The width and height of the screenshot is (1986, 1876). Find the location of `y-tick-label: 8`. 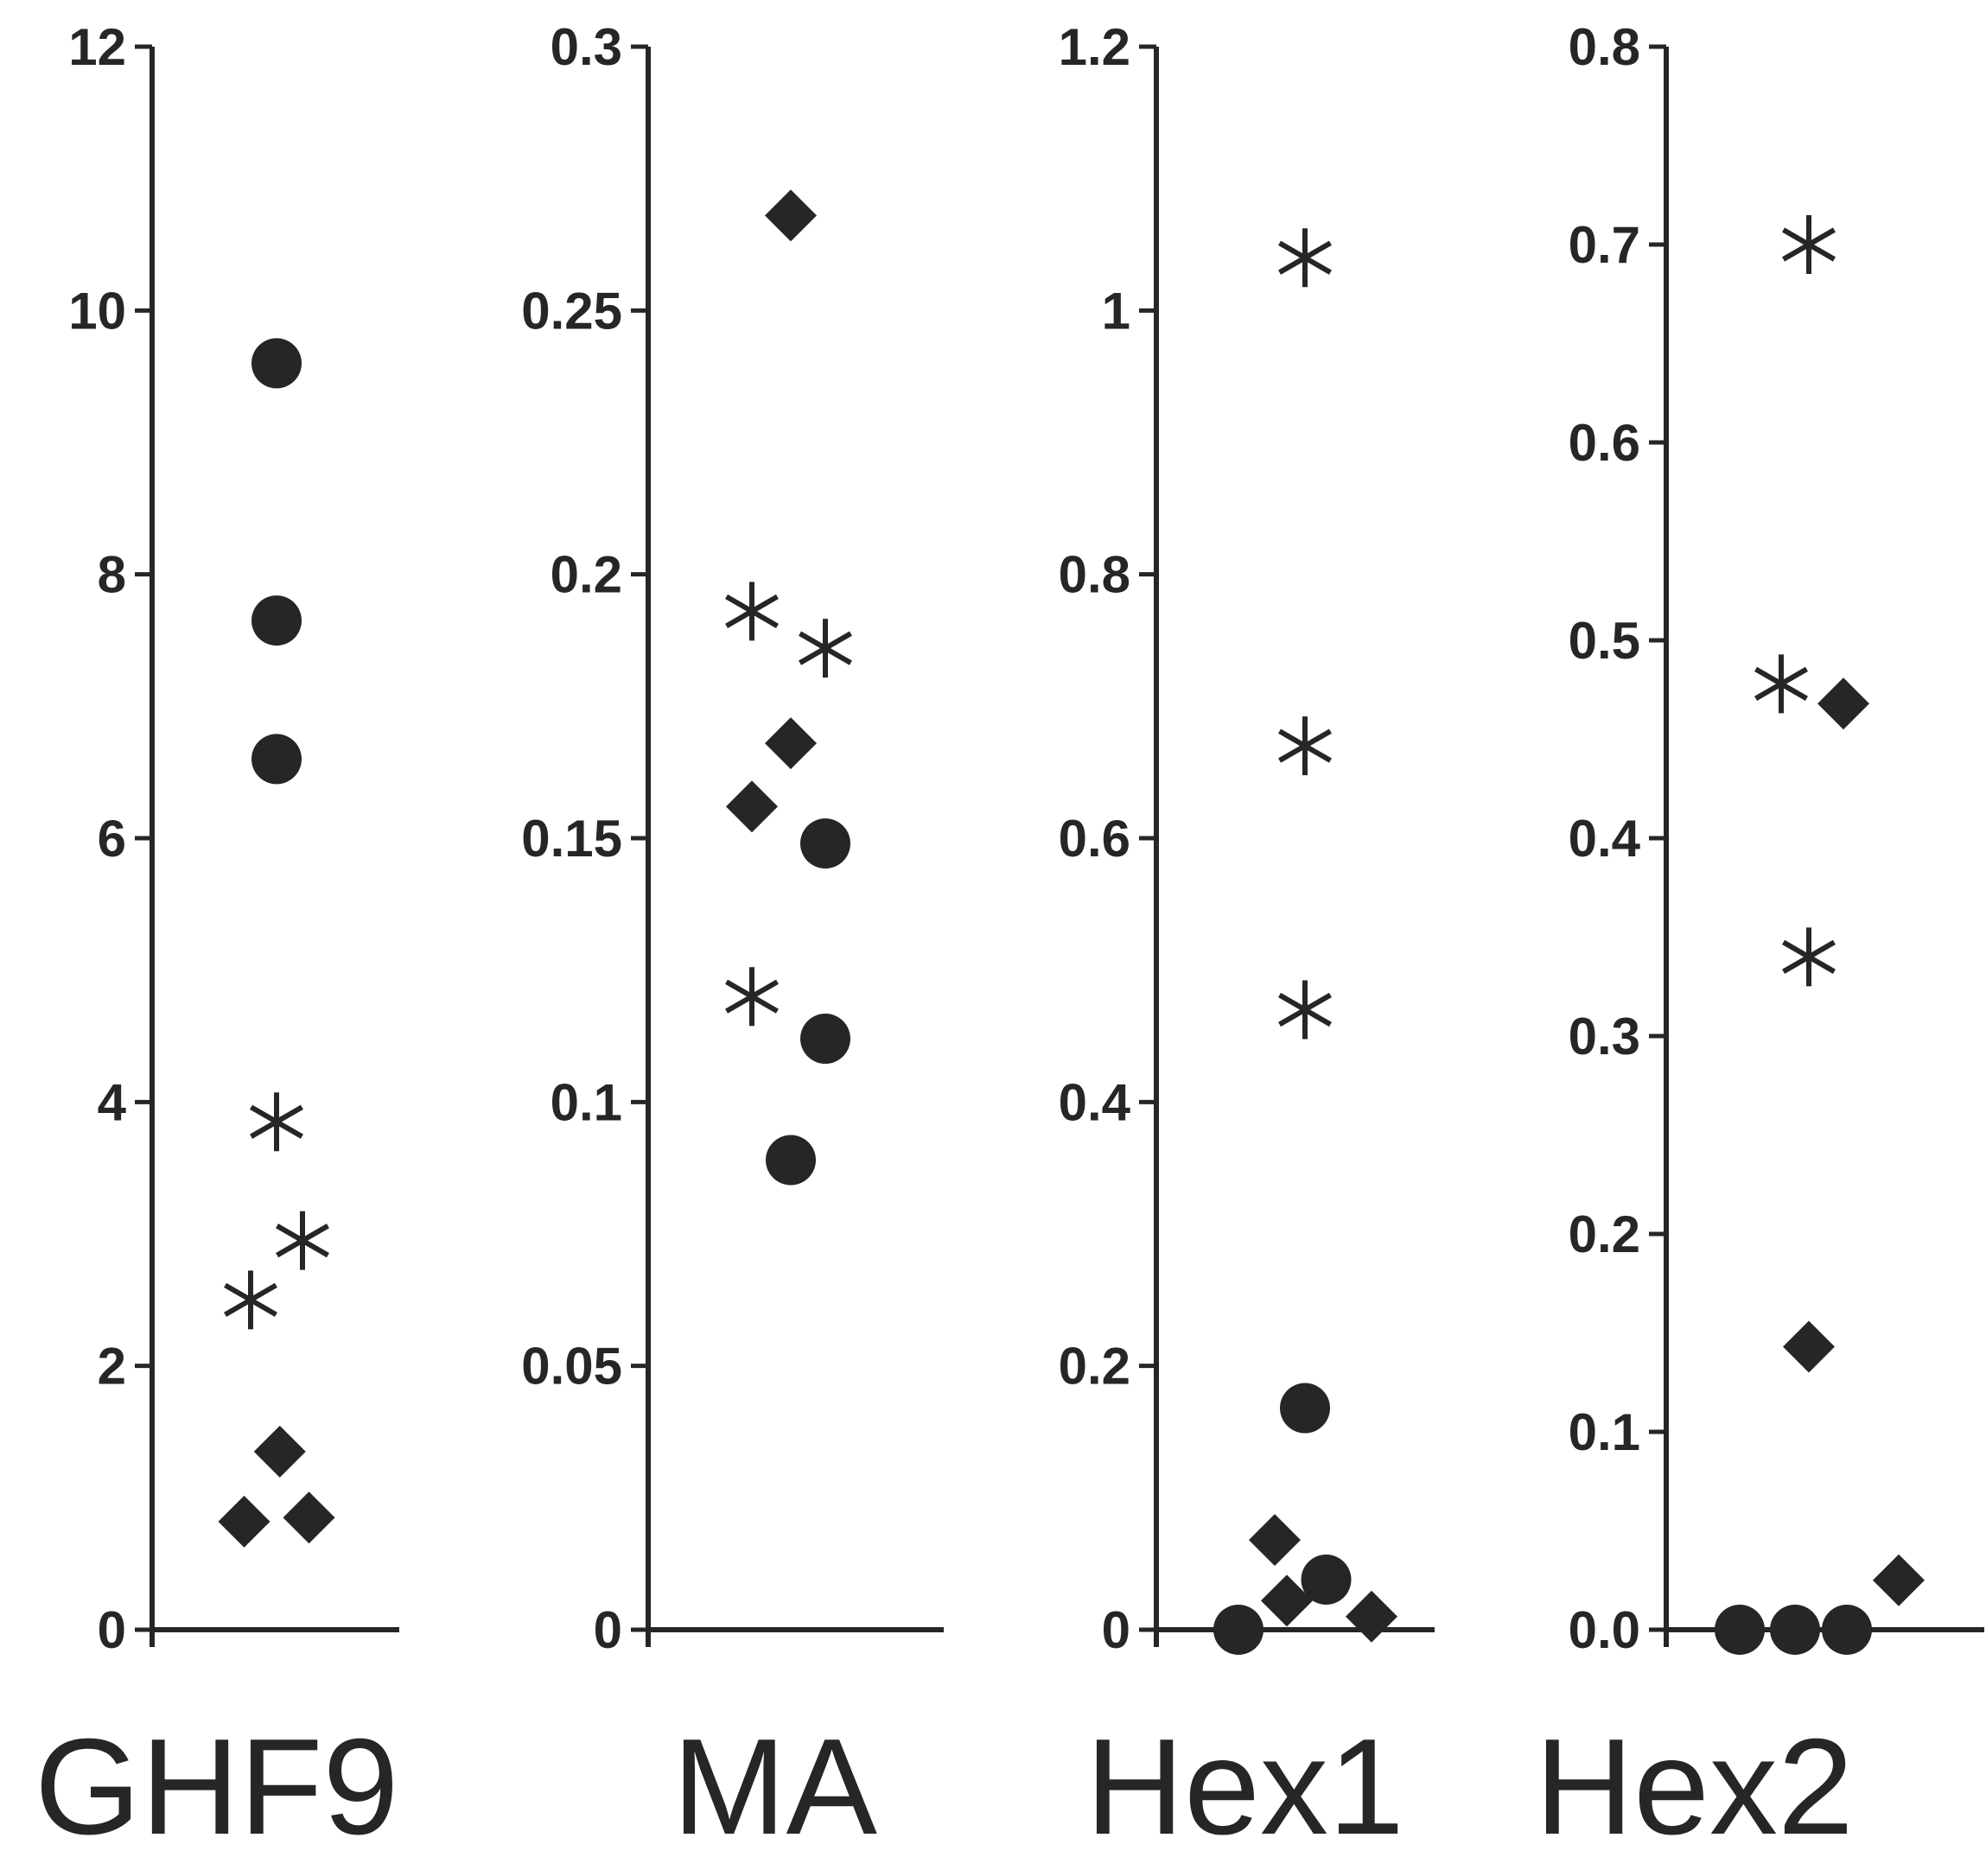

y-tick-label: 8 is located at coordinates (112, 575).